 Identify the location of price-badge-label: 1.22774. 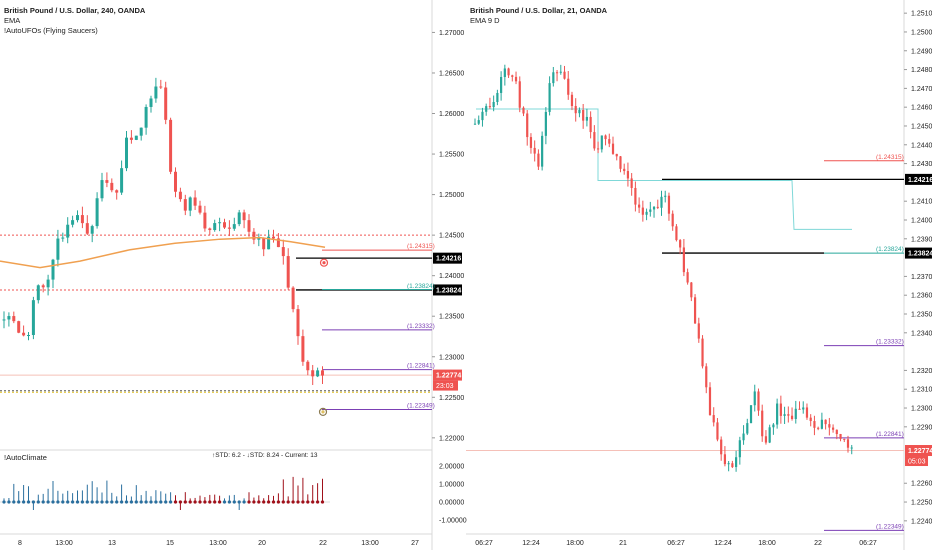
(920, 451).